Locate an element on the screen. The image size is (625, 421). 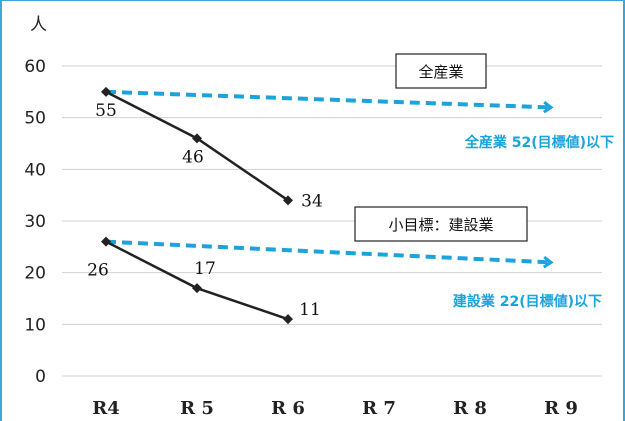
x-tick-label: R 5 is located at coordinates (197, 408).